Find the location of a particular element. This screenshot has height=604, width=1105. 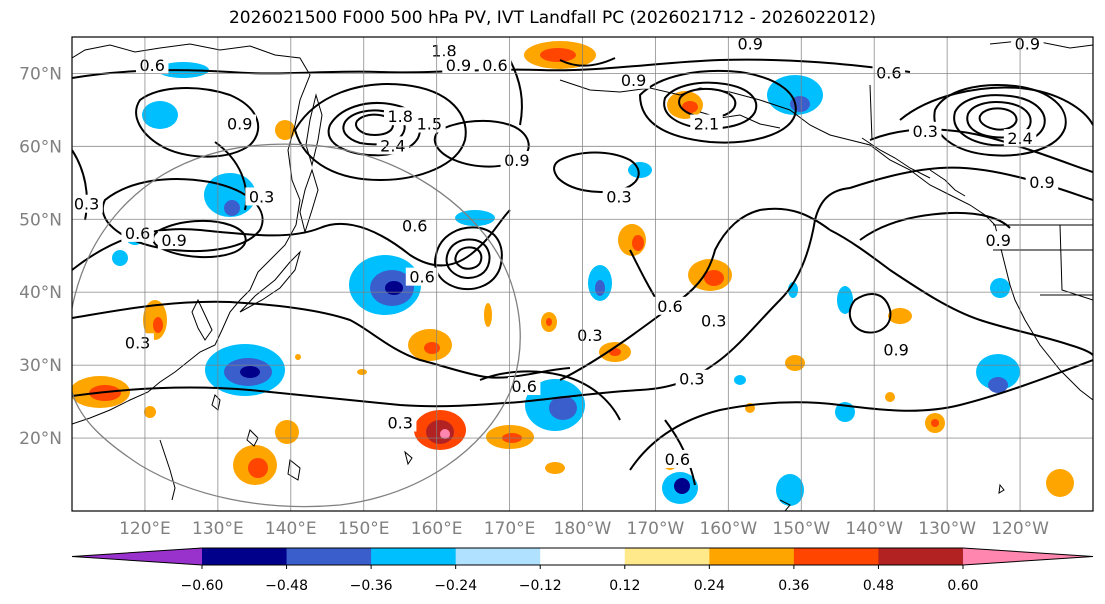

colorbar-tick-label: 0.48 is located at coordinates (878, 586).